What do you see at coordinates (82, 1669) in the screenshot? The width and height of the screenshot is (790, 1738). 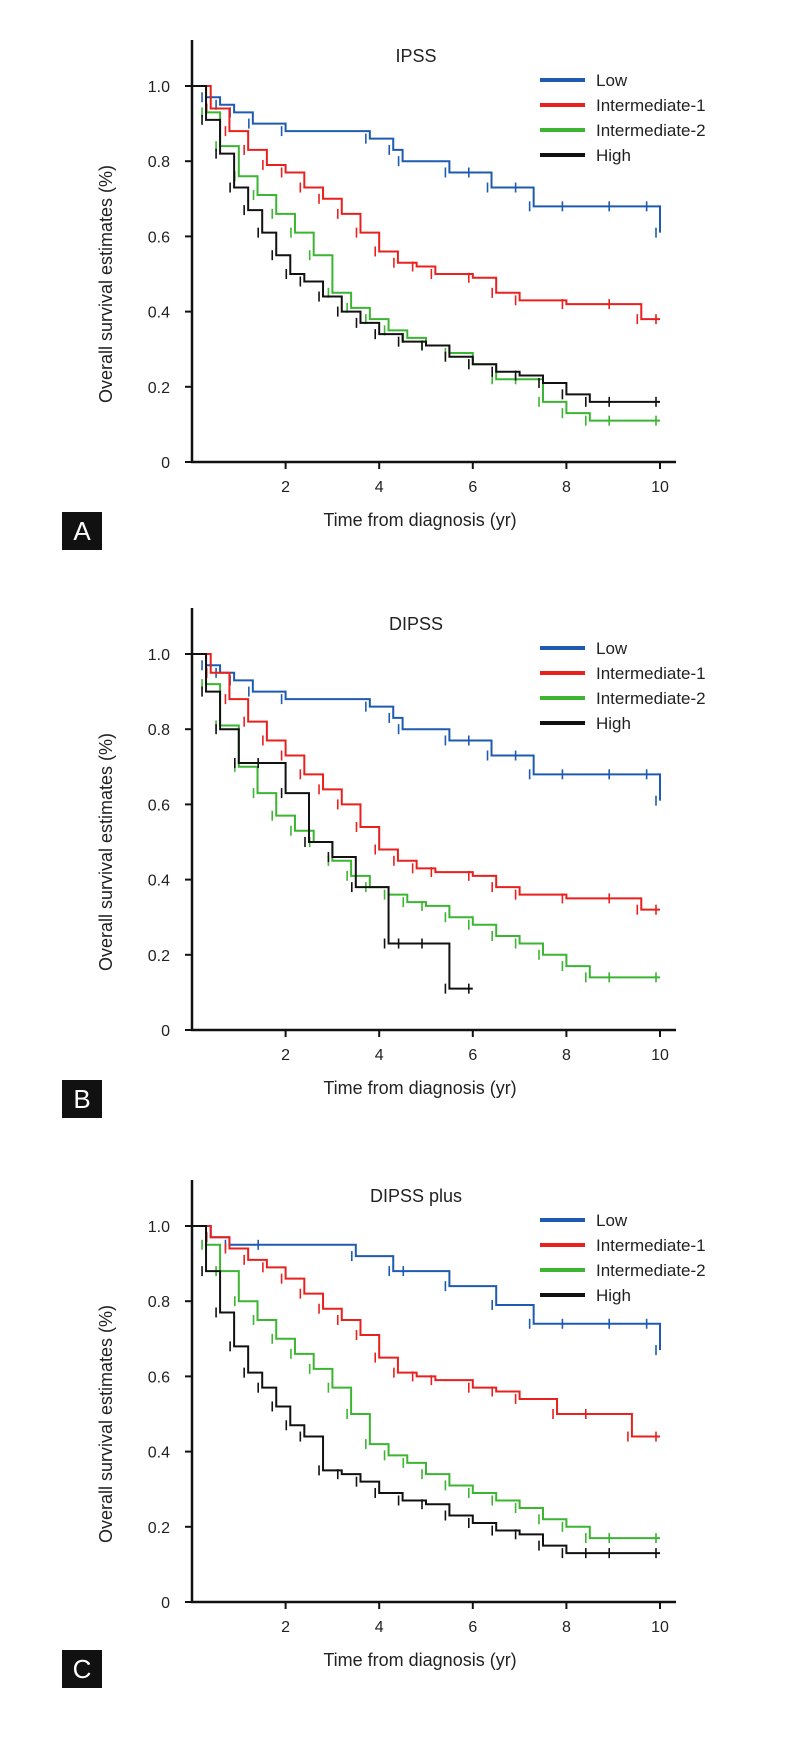 I see `panel-label-c: C` at bounding box center [82, 1669].